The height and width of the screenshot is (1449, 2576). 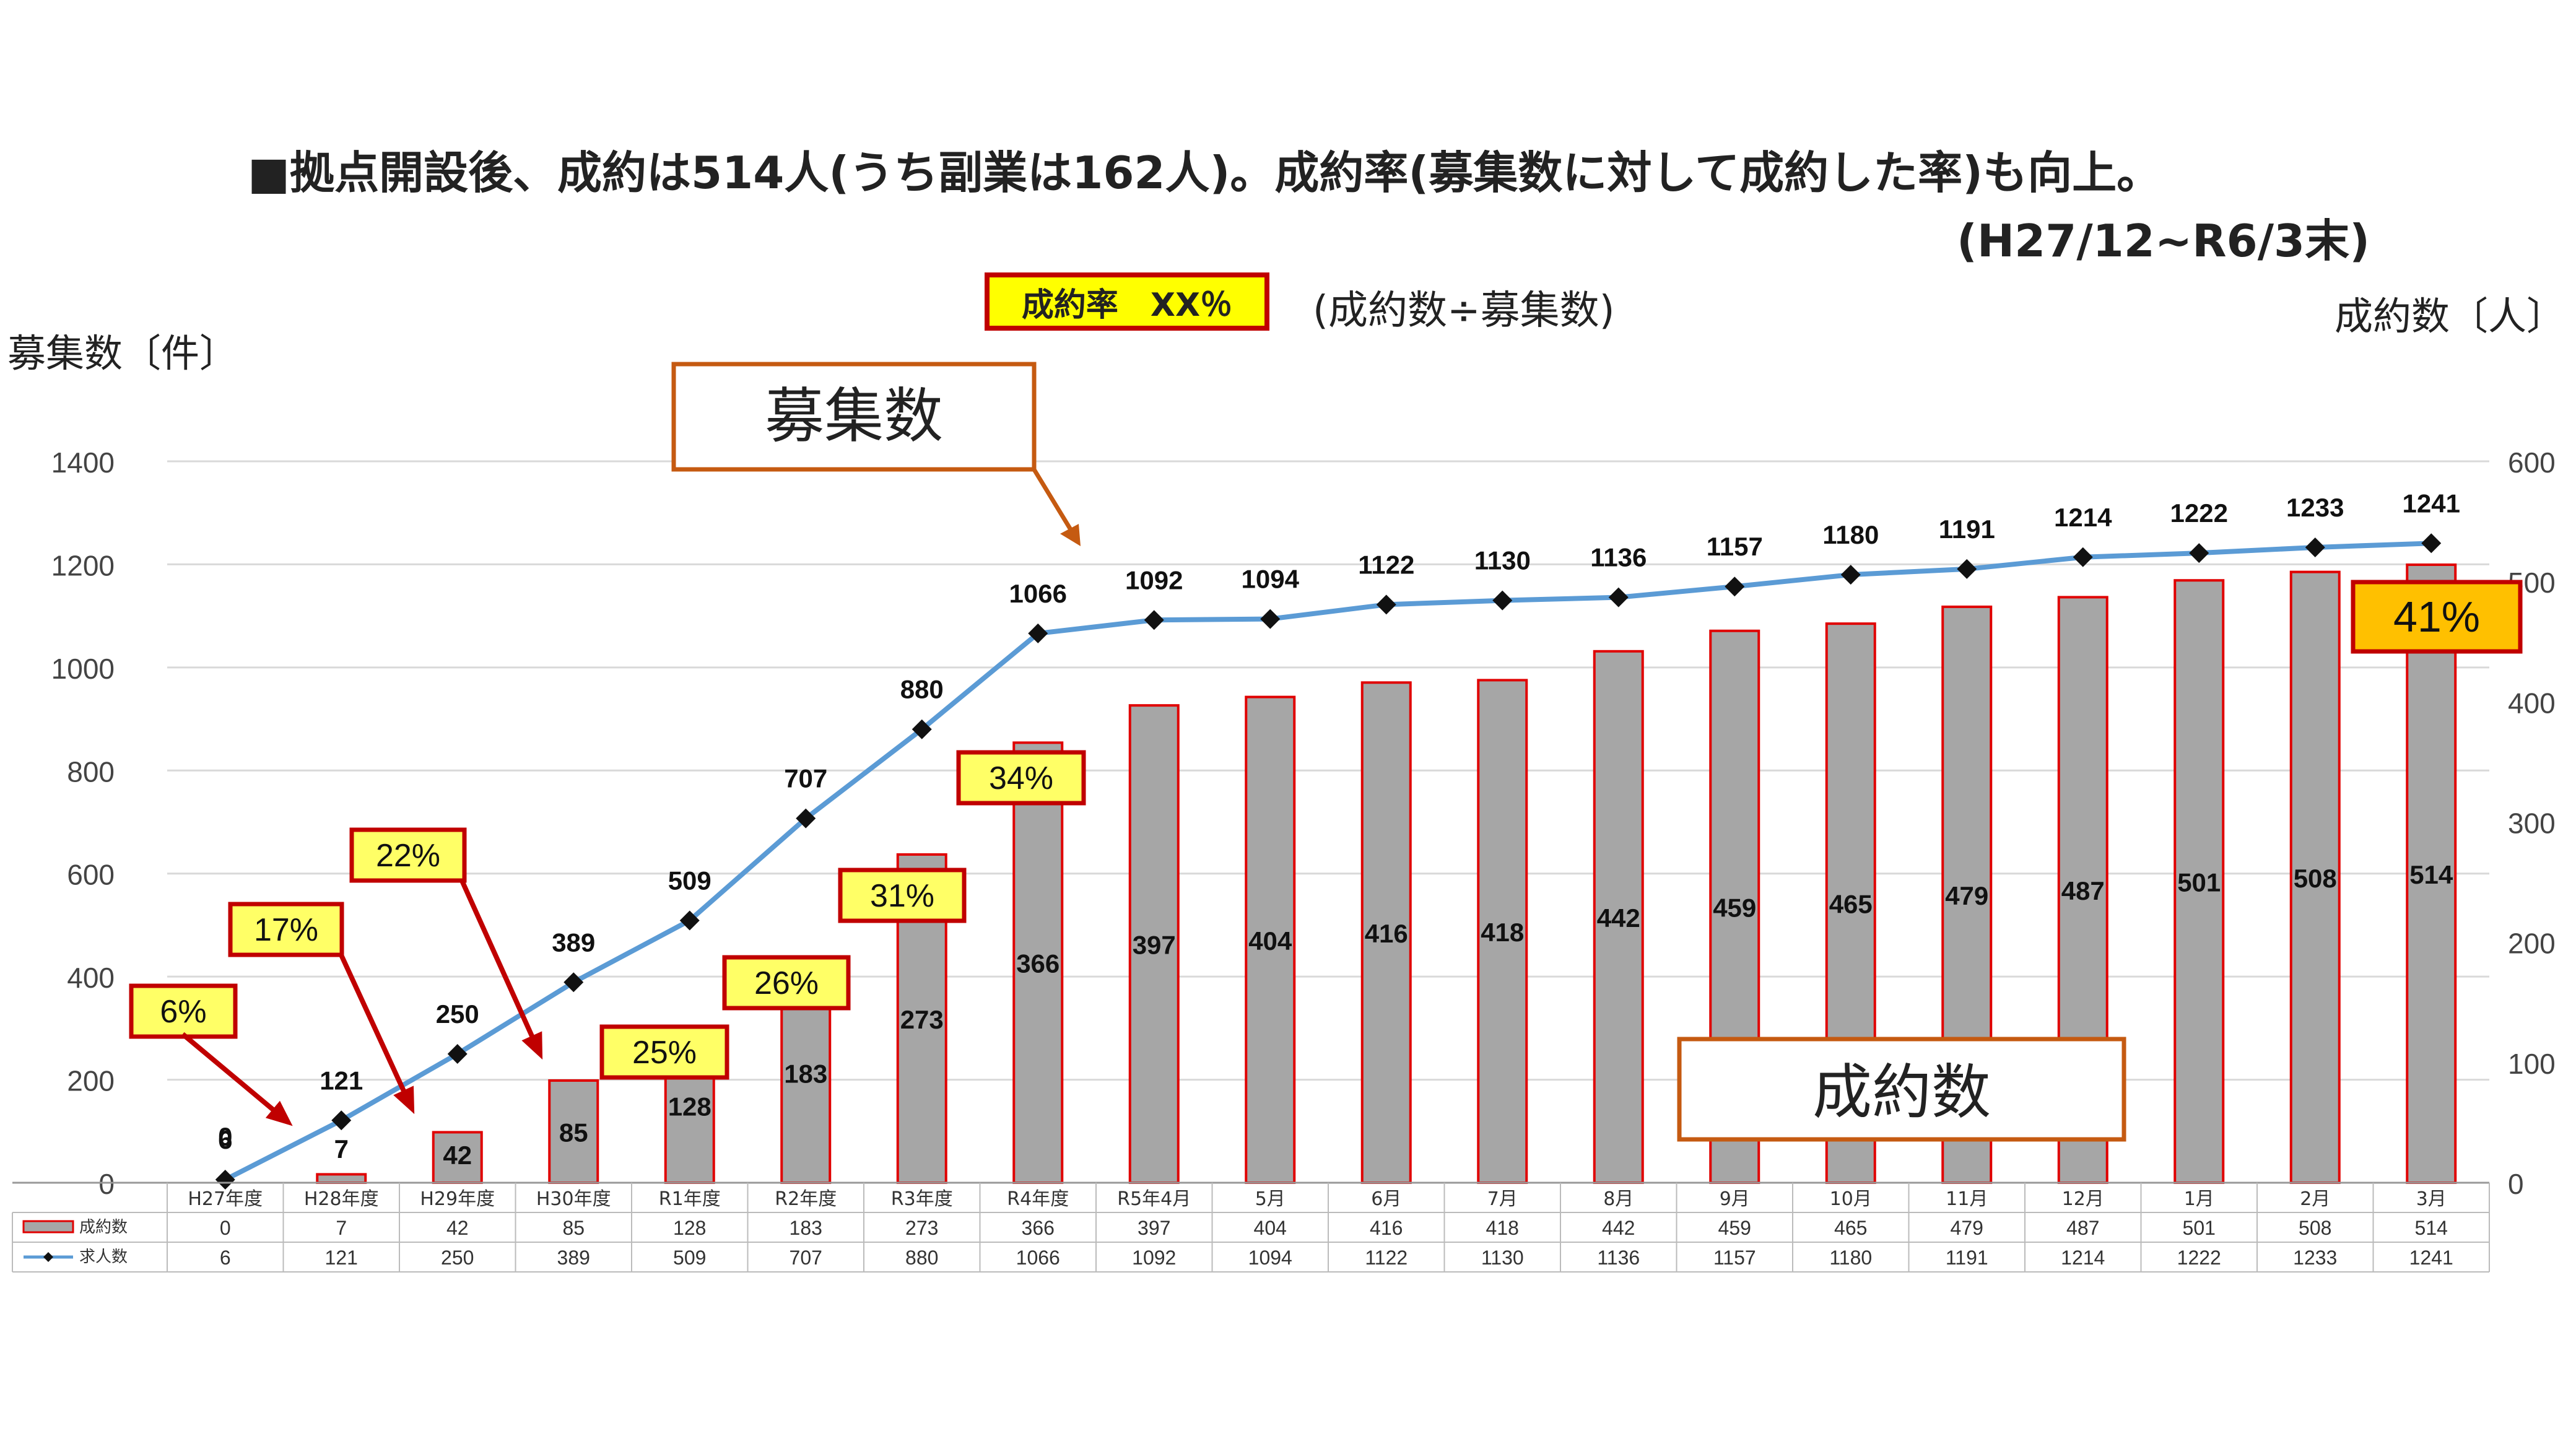 What do you see at coordinates (1735, 1199) in the screenshot?
I see `x-category-label: 9月` at bounding box center [1735, 1199].